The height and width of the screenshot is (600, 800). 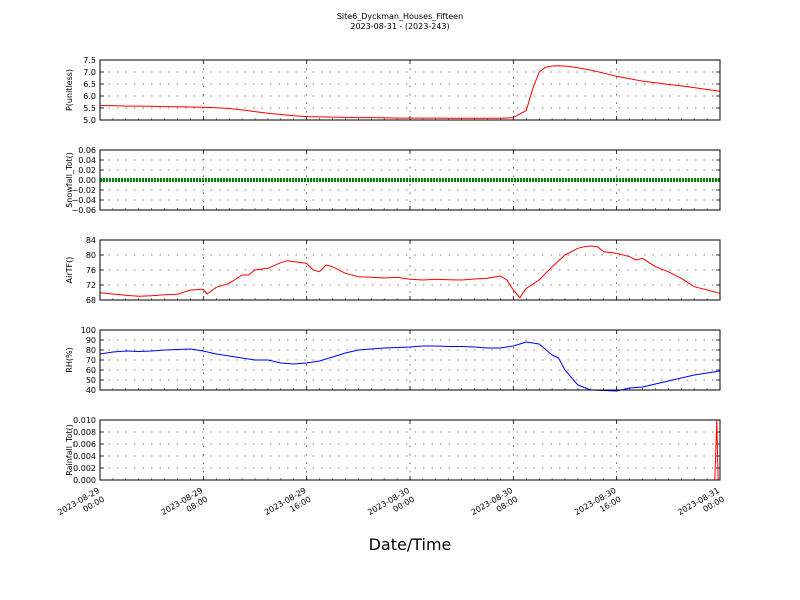 I want to click on figure-title-line1: Site6_Dyckman_Houses_Fifteen, so click(x=400, y=16).